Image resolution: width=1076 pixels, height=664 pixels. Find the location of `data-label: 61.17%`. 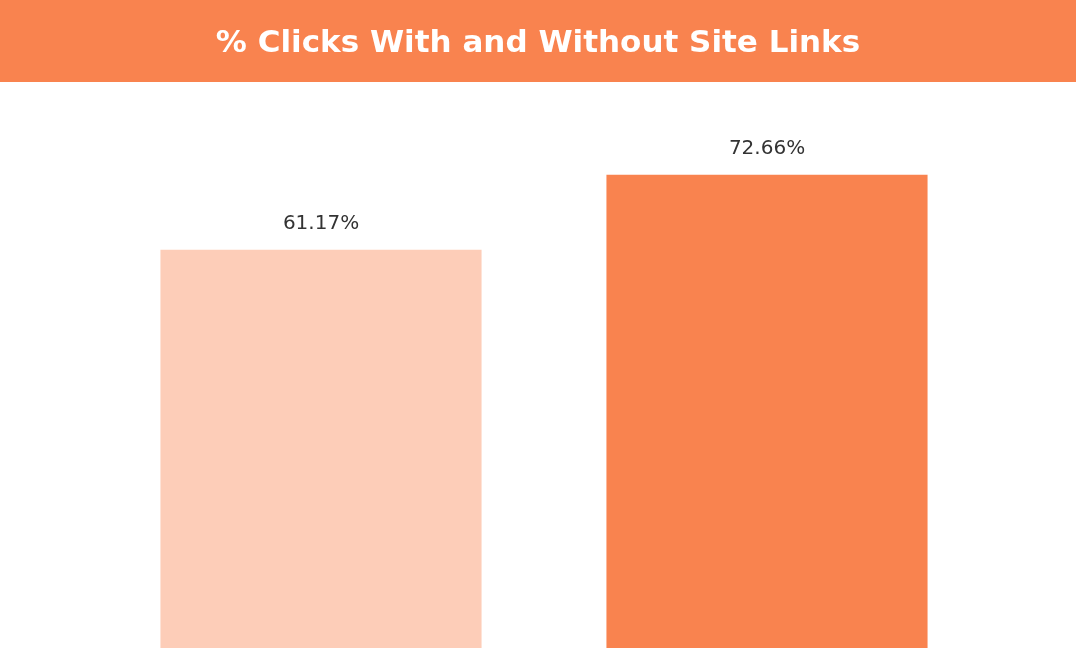

data-label: 61.17% is located at coordinates (321, 221).